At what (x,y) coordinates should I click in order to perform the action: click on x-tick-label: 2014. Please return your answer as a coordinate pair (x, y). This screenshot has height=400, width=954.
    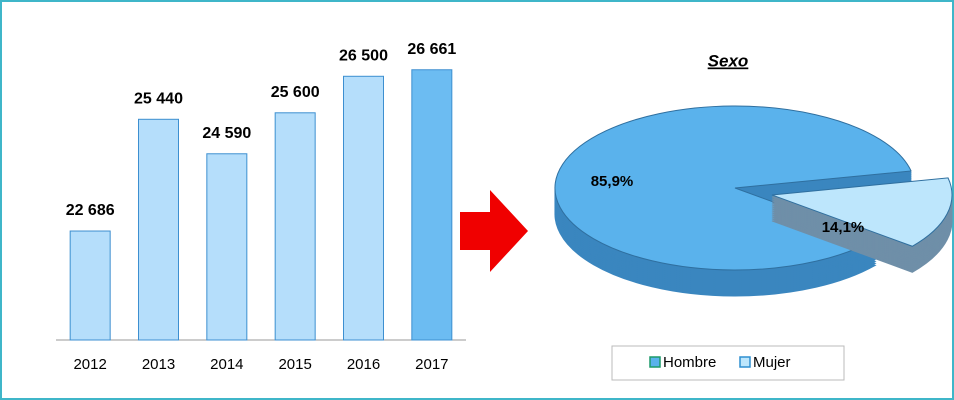
    Looking at the image, I should click on (226, 364).